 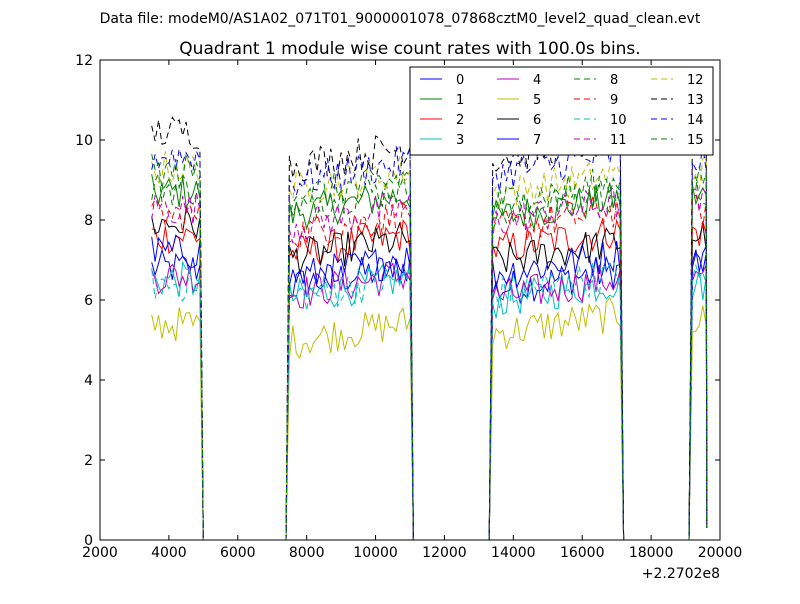 What do you see at coordinates (582, 553) in the screenshot?
I see `x-tick-label: 16000` at bounding box center [582, 553].